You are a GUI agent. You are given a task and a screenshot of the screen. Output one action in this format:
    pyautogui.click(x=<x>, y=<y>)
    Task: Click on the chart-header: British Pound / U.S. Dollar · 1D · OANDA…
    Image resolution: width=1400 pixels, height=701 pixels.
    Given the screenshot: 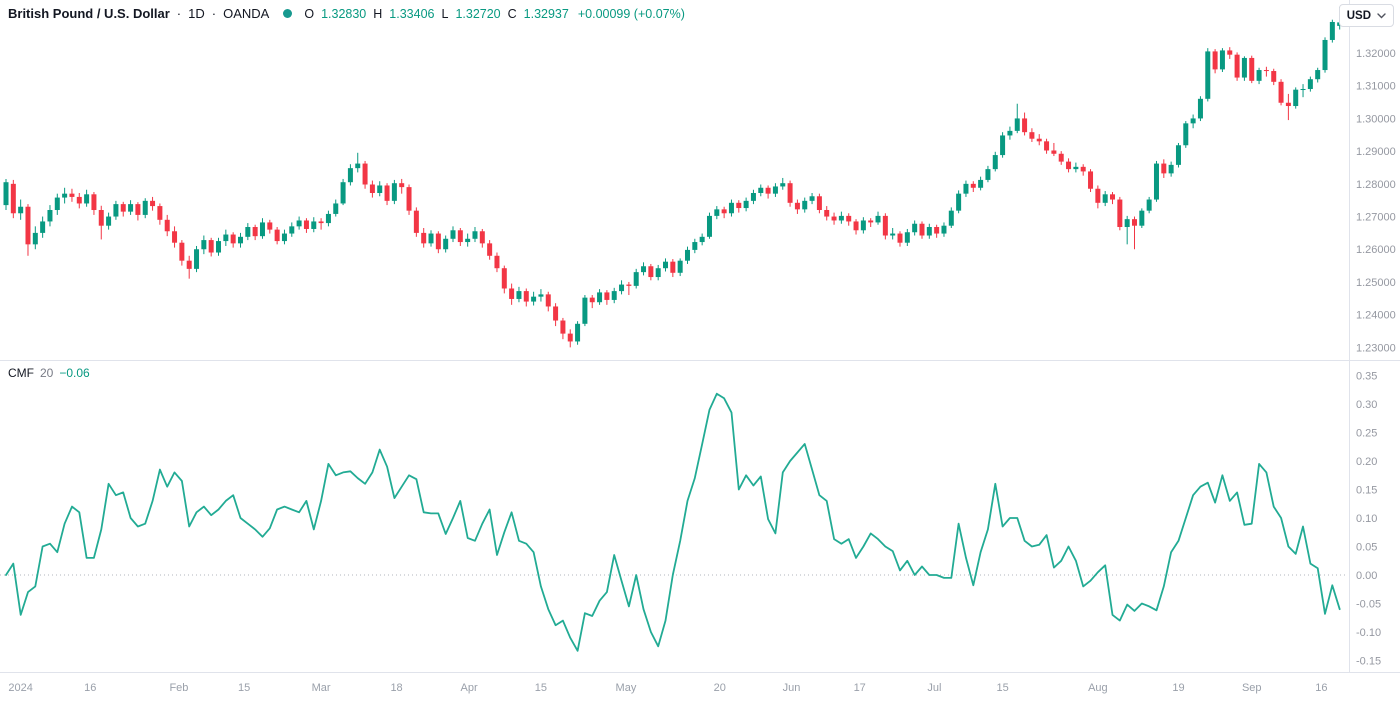 What is the action you would take?
    pyautogui.click(x=346, y=13)
    